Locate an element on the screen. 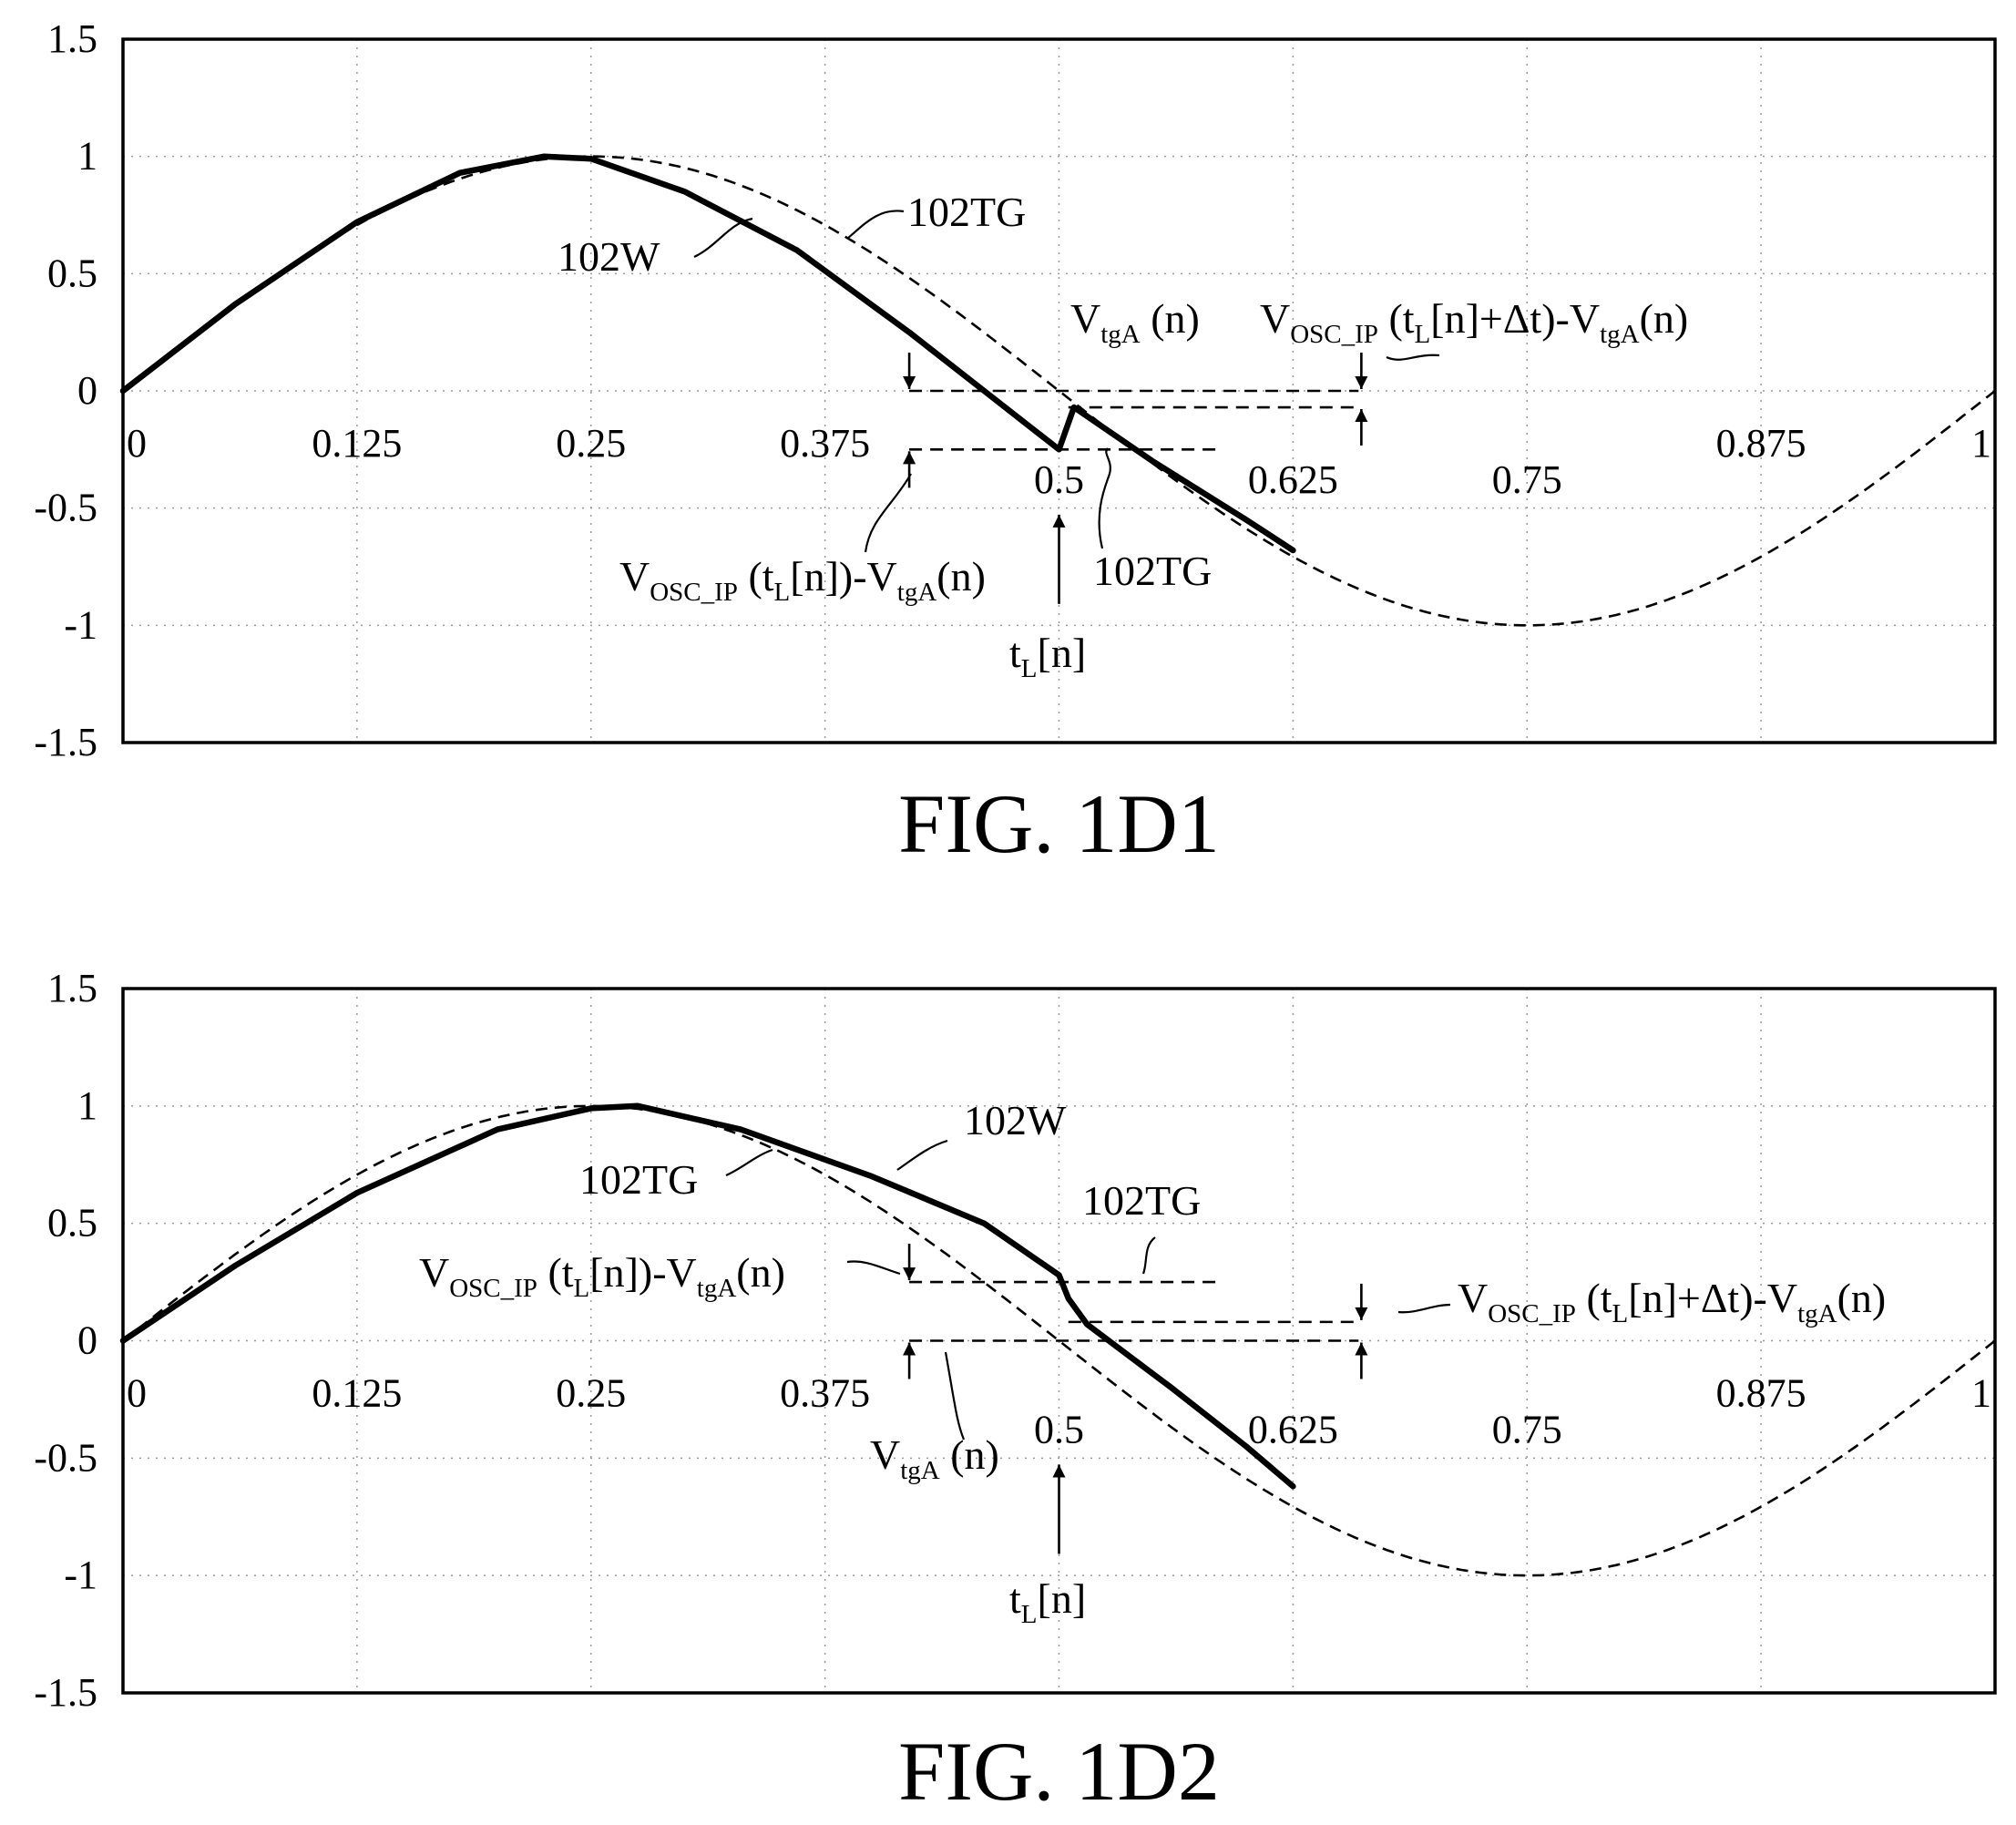 The image size is (2016, 1825). label-tg_right: 102TG is located at coordinates (1141, 1200).